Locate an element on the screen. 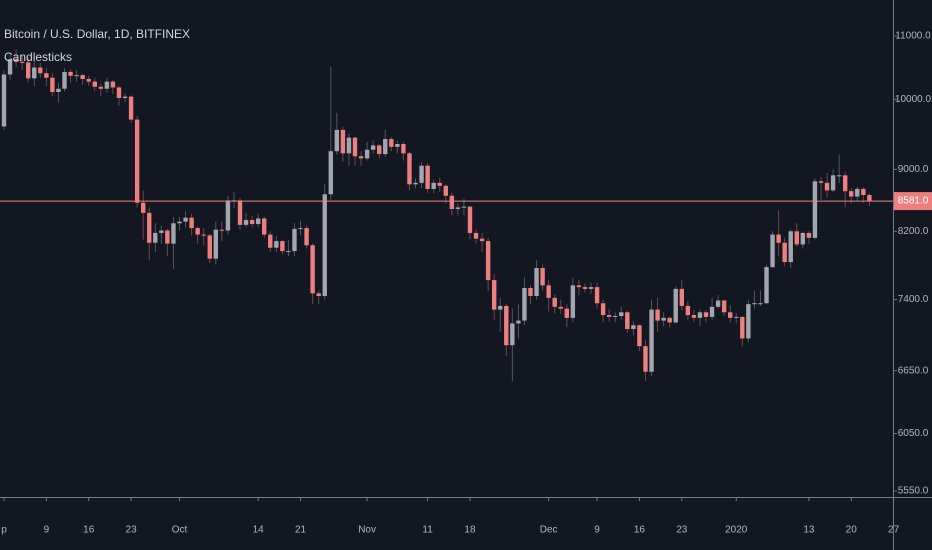 This screenshot has height=550, width=932. x-tick-label: 20 is located at coordinates (852, 530).